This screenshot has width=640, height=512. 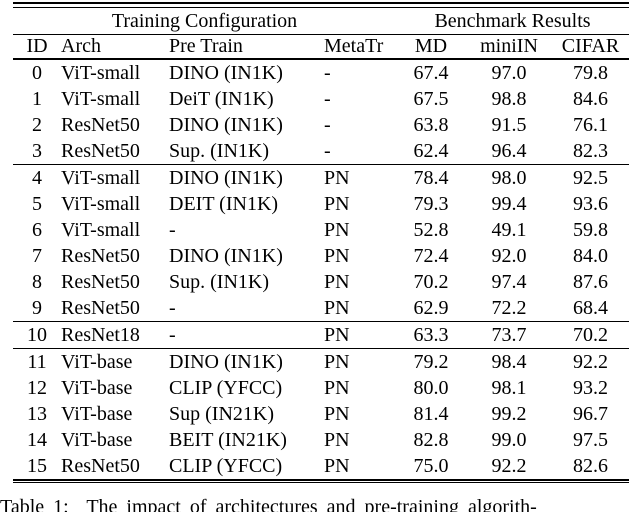 I want to click on cell-miniin: 49.1, so click(x=509, y=229).